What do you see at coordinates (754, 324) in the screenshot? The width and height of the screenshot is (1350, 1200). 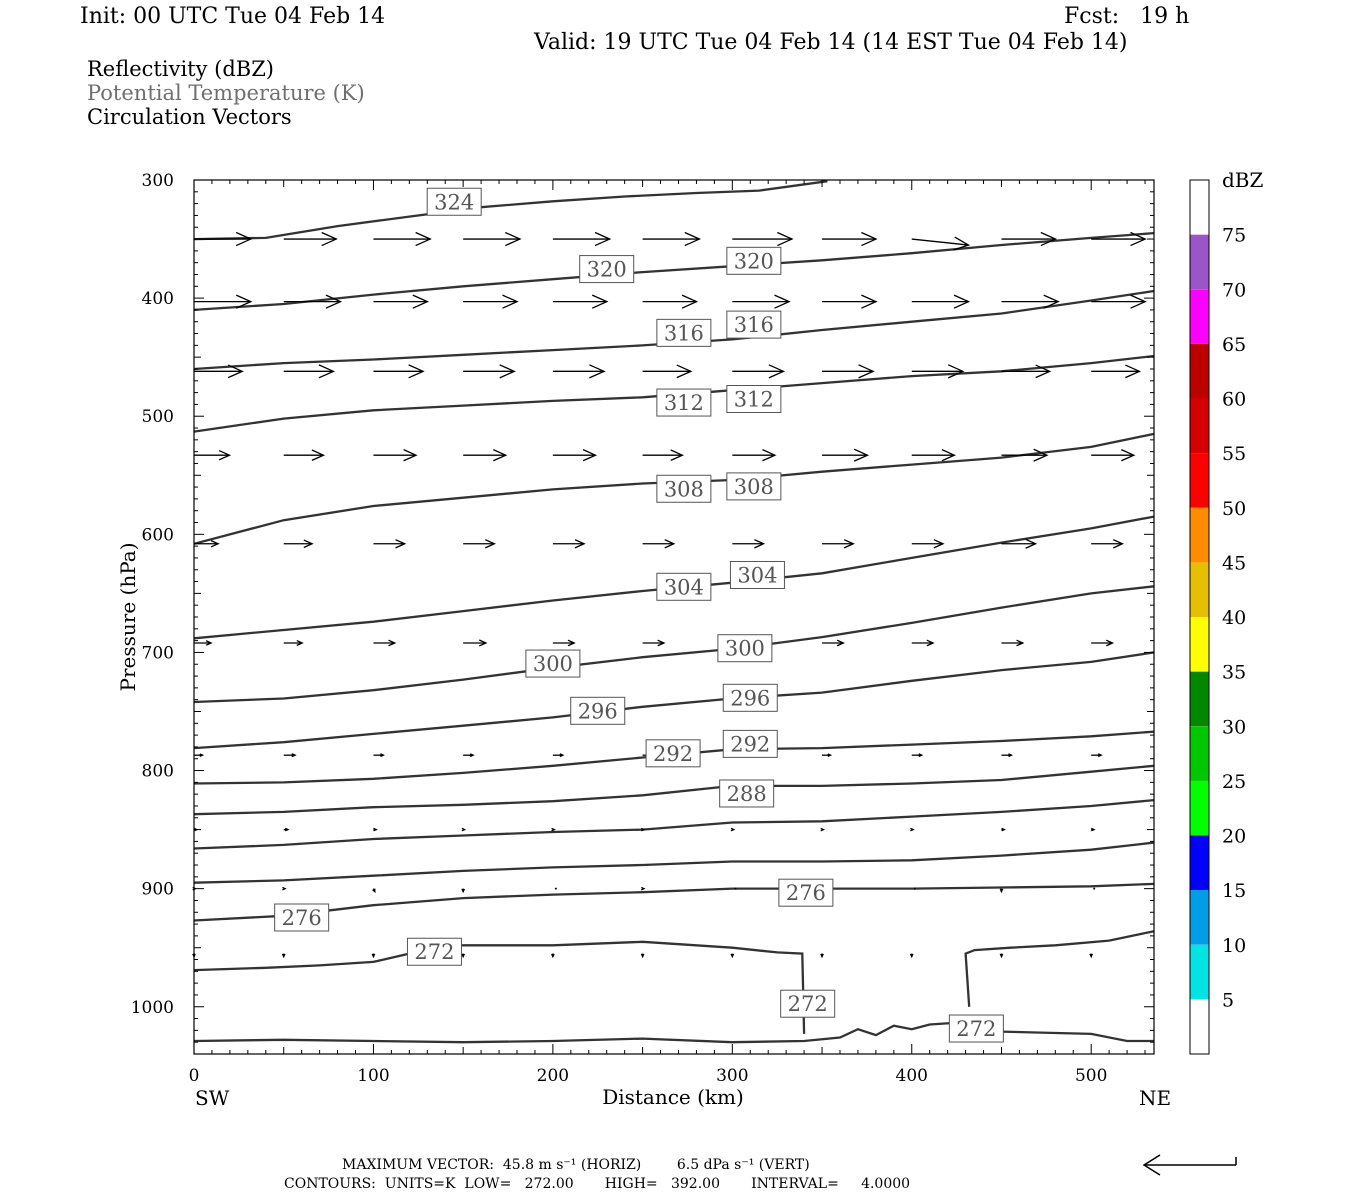 I see `contour-label: 316` at bounding box center [754, 324].